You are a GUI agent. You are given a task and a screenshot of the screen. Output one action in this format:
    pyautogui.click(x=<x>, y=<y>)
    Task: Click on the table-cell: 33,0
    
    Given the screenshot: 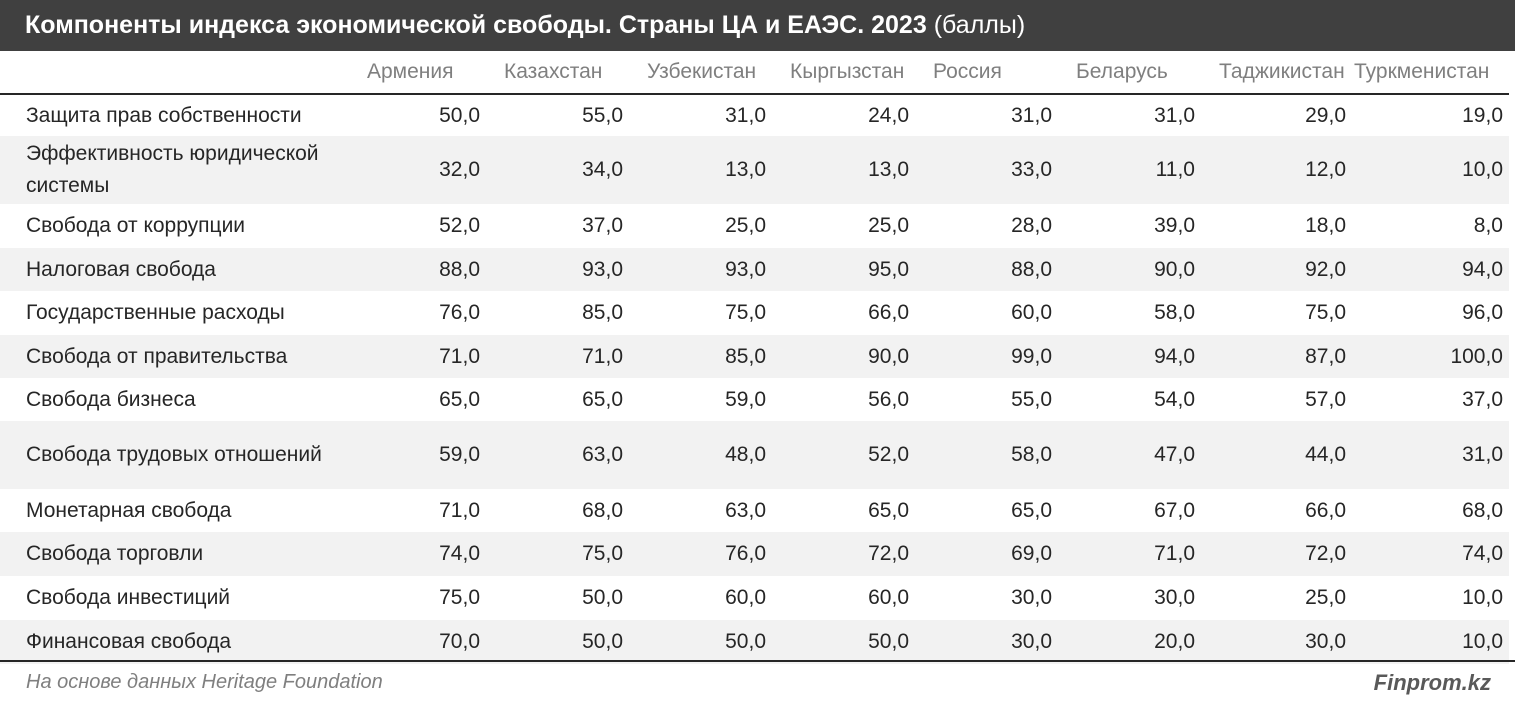 What is the action you would take?
    pyautogui.click(x=982, y=170)
    